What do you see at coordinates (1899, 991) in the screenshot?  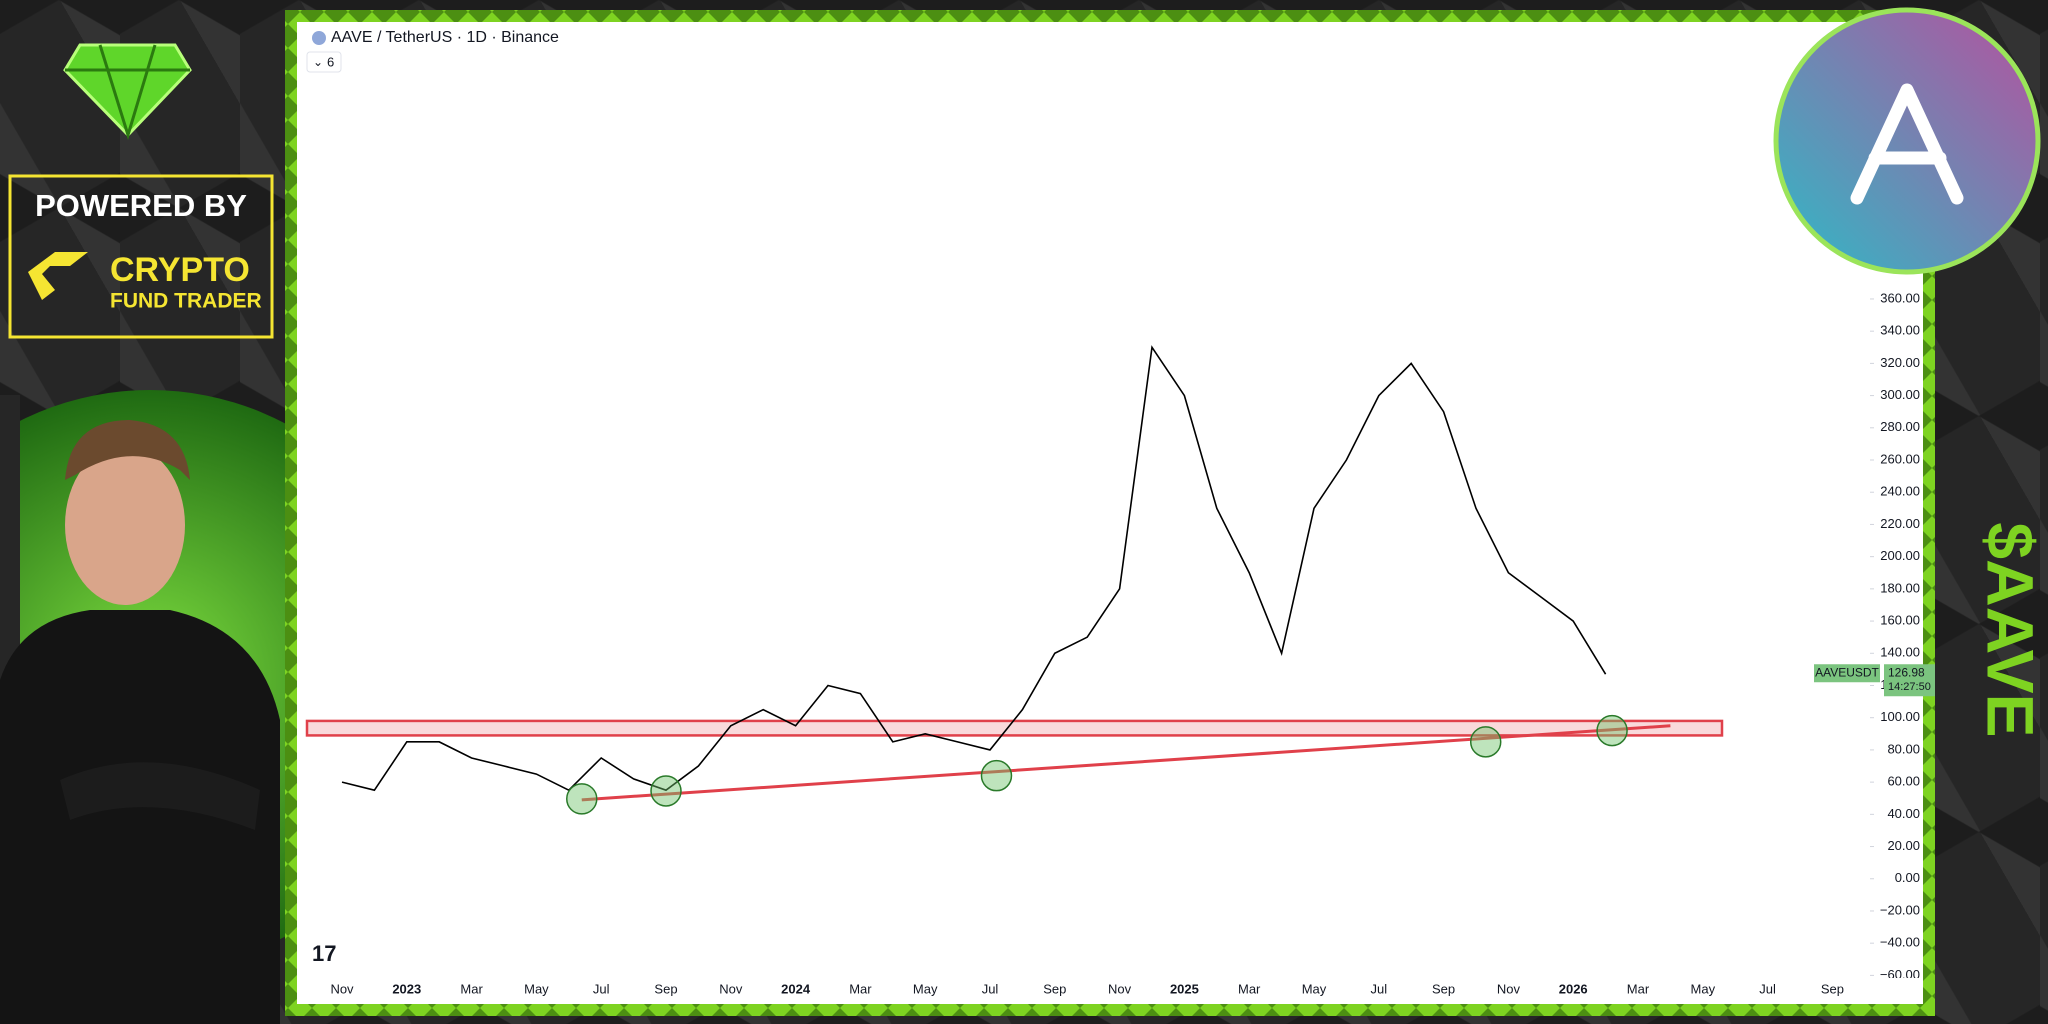 I see `bottom-mask` at bounding box center [1899, 991].